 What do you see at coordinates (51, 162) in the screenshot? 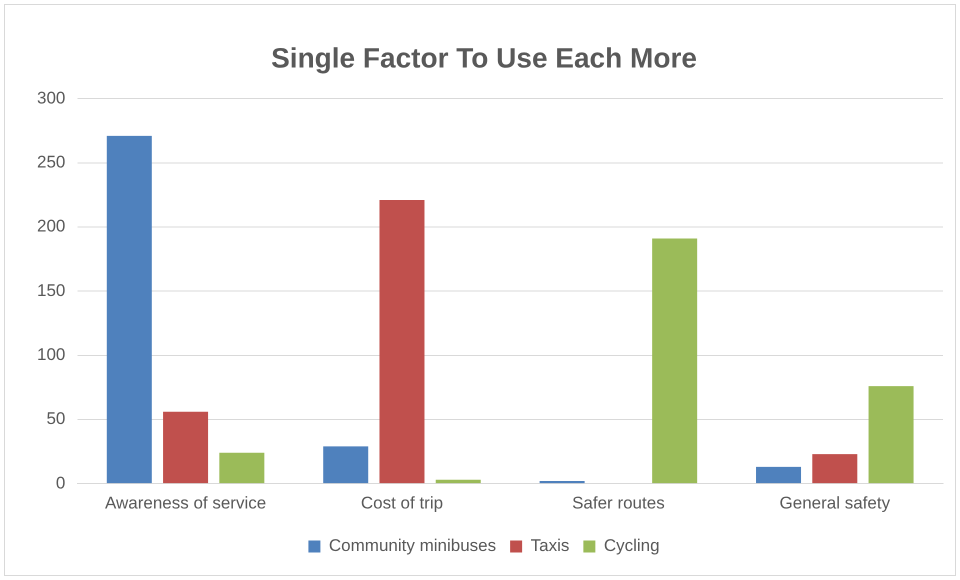
I see `y-tick-label: 250` at bounding box center [51, 162].